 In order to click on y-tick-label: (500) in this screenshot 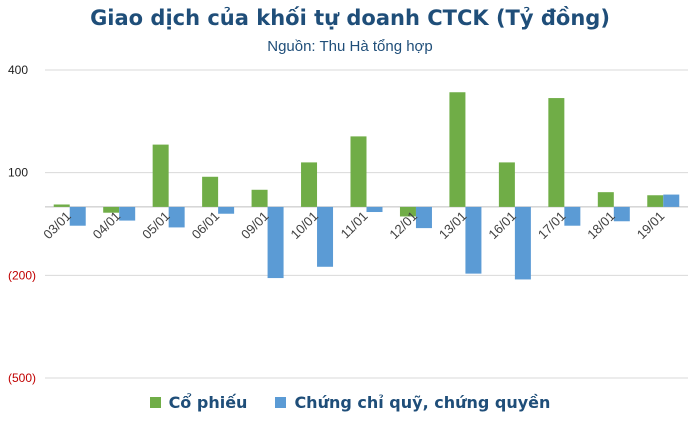, I will do `click(22, 378)`.